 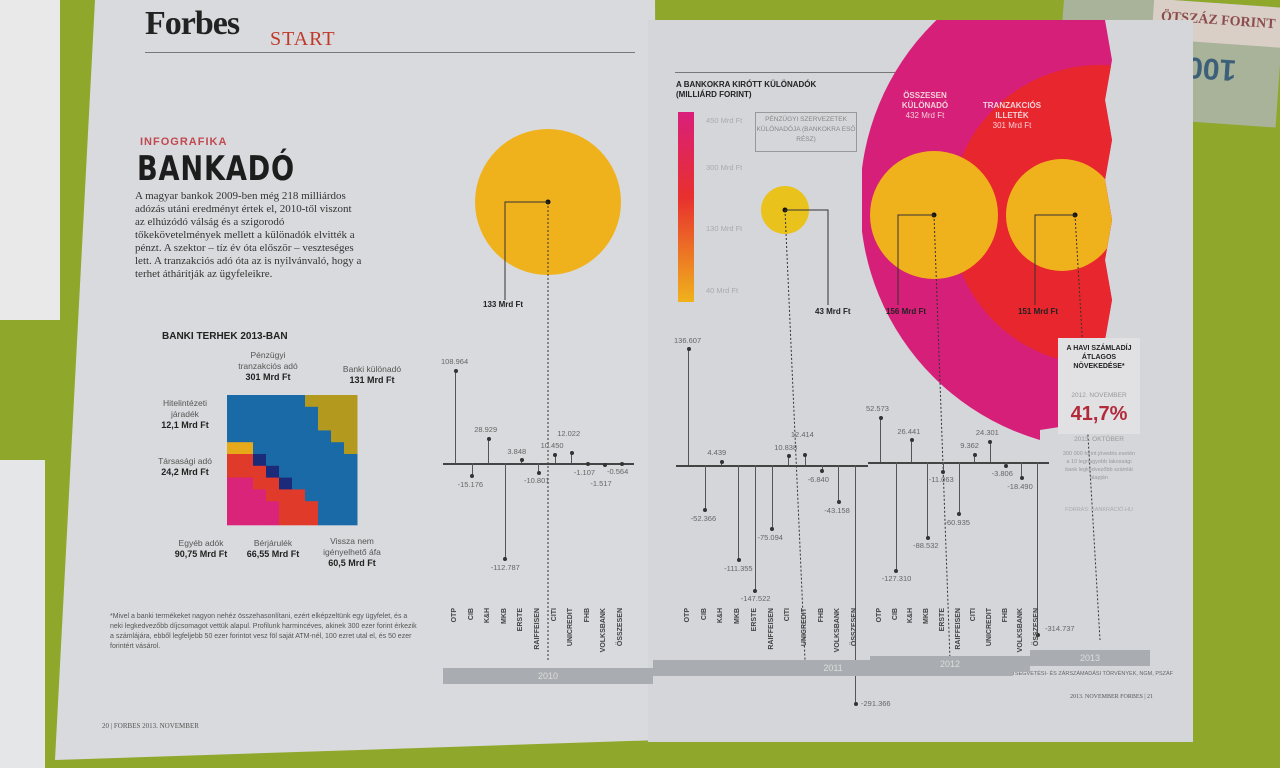 I want to click on callout-from: 2012. NOVEMBER, so click(x=1099, y=395).